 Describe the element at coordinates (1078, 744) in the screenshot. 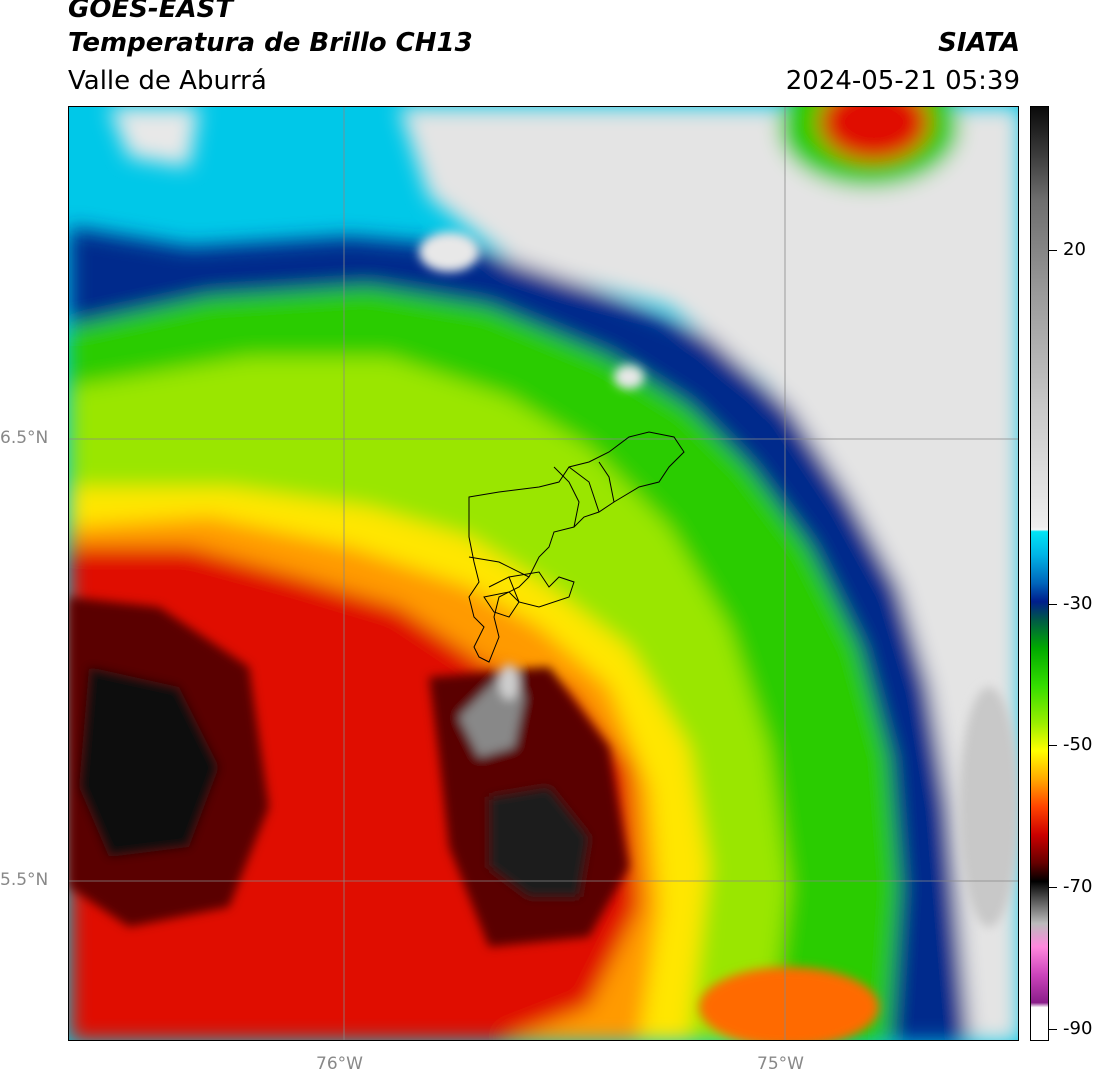

I see `colorbar-label: -50` at that location.